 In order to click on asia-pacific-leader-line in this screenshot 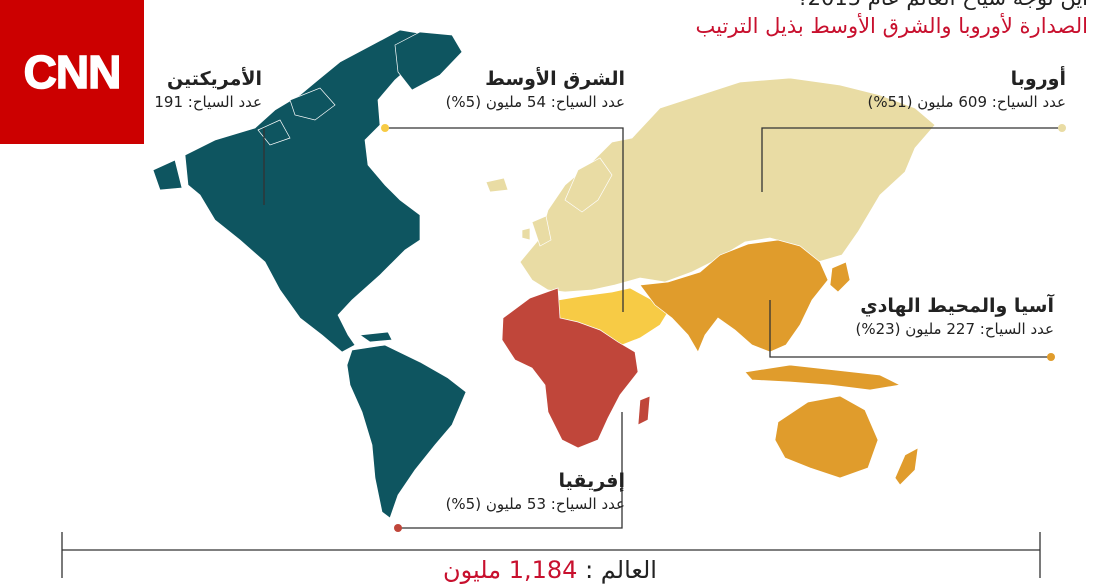, I will do `click(910, 329)`.